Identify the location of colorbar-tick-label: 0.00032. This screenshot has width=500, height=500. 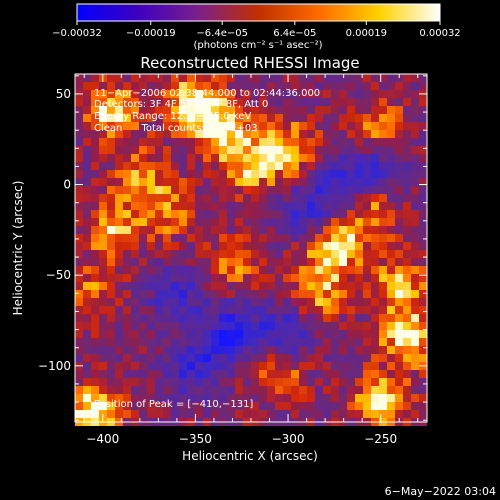
(439, 33).